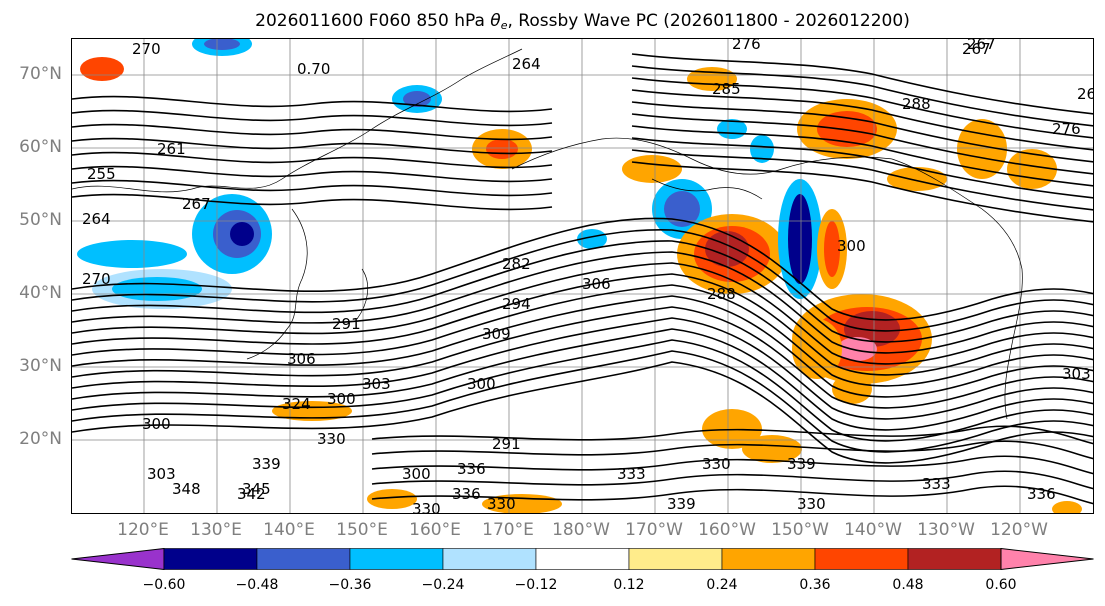 The height and width of the screenshot is (606, 1105). I want to click on contour-label: 285, so click(726, 89).